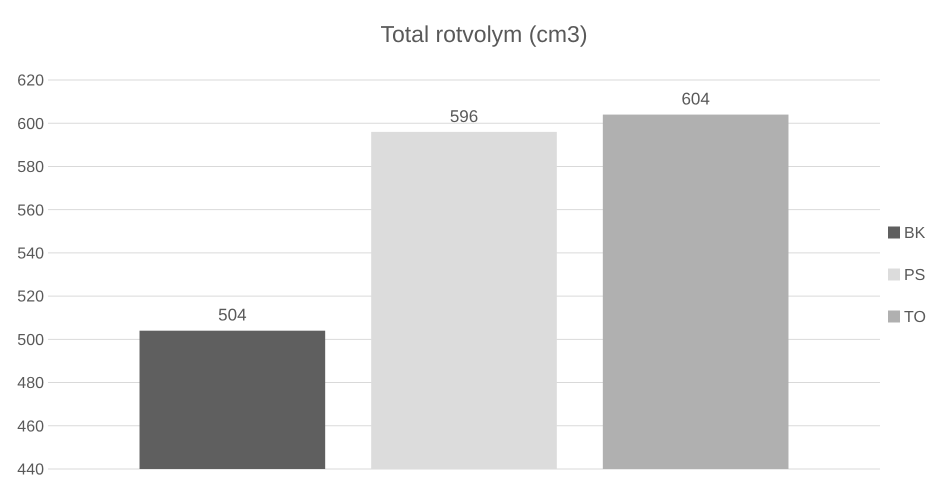  What do you see at coordinates (232, 315) in the screenshot?
I see `data-label: 504` at bounding box center [232, 315].